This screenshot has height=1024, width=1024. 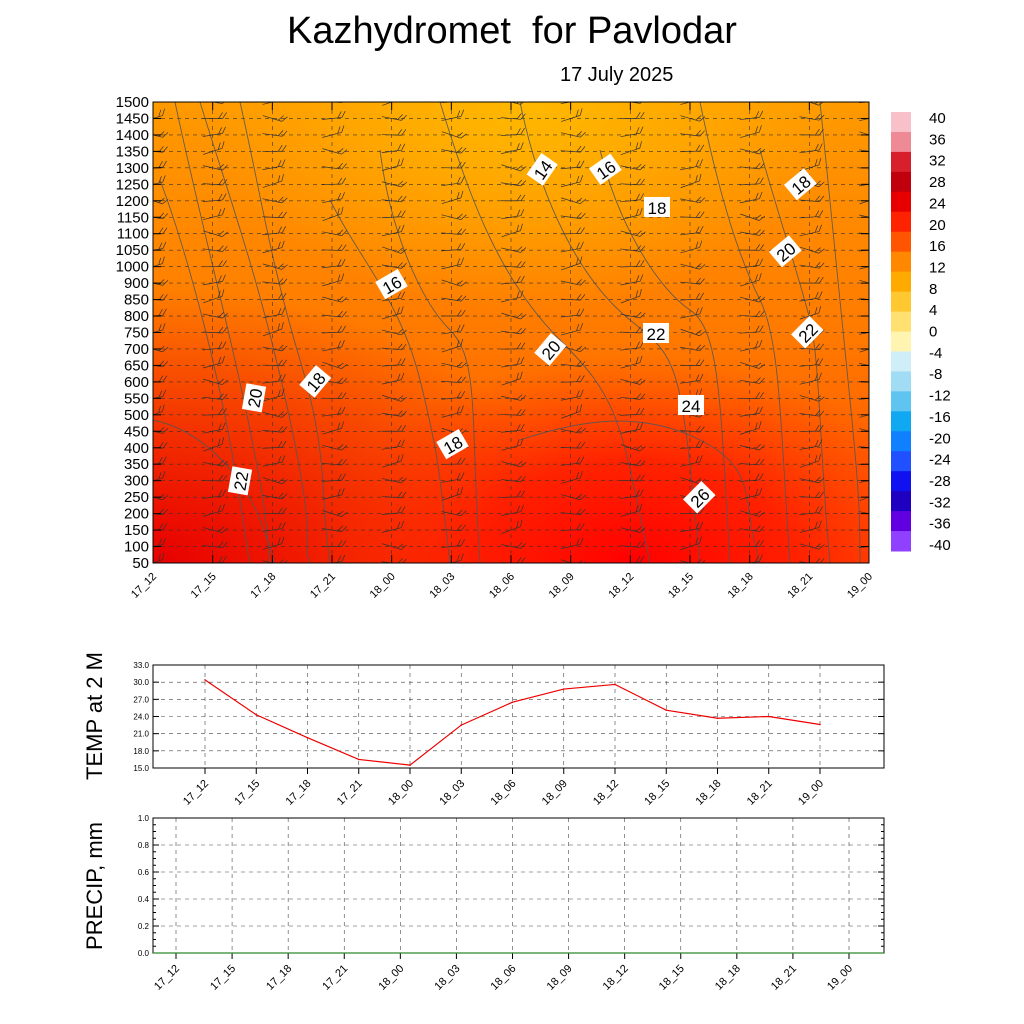 What do you see at coordinates (935, 374) in the screenshot?
I see `colorbar-label: -8` at bounding box center [935, 374].